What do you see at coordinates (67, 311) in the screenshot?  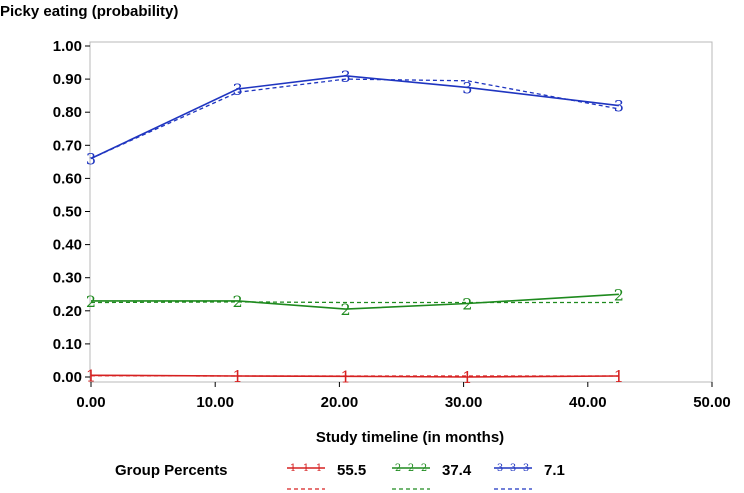 I see `y-tick-label: 0.20` at bounding box center [67, 311].